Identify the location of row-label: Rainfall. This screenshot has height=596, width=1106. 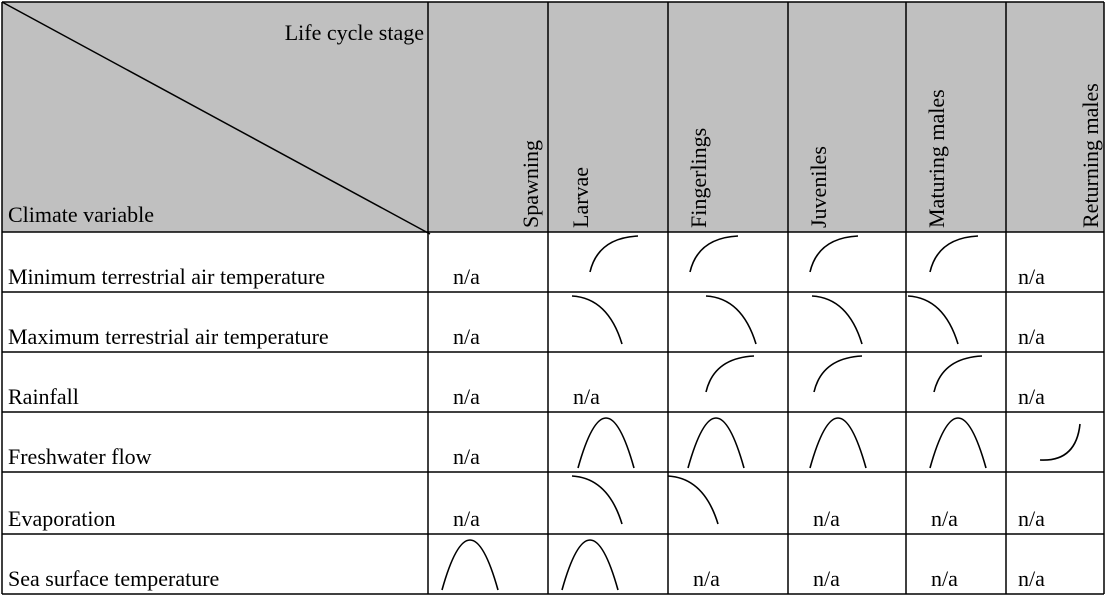
(43, 396).